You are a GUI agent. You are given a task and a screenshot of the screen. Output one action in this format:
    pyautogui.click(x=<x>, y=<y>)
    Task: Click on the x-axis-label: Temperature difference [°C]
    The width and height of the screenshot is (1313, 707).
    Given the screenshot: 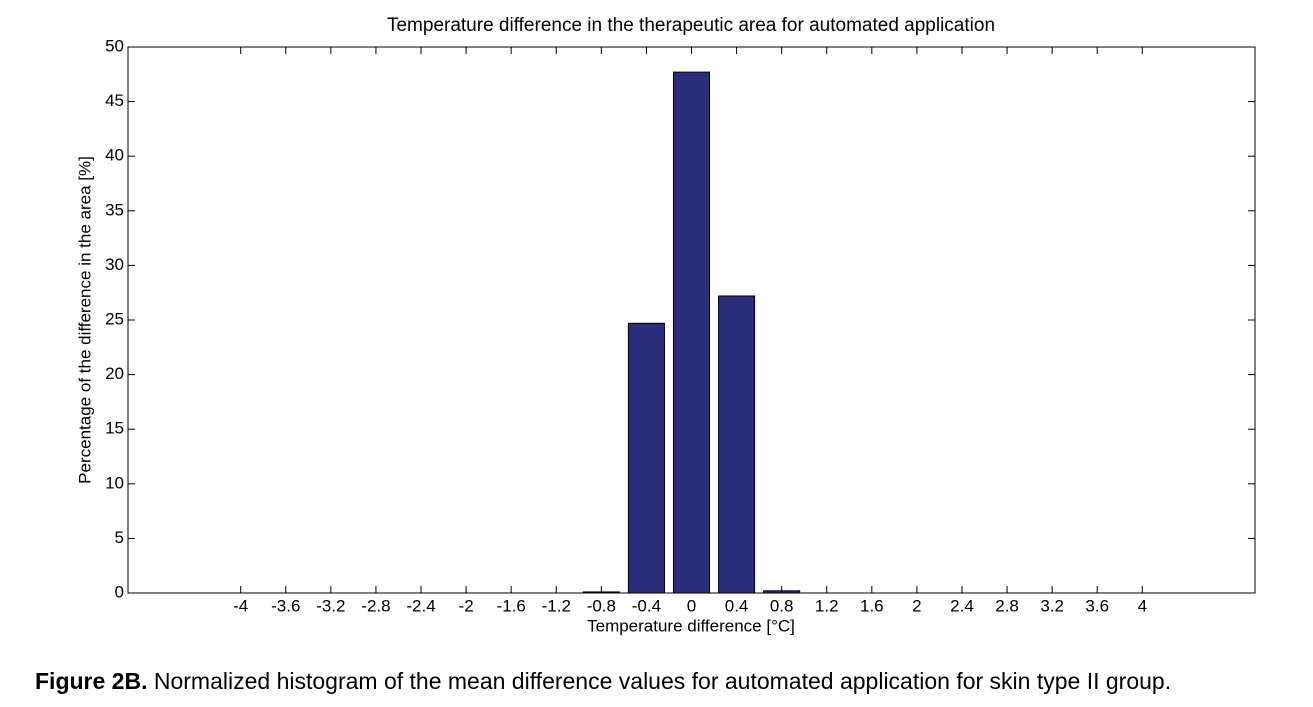 What is the action you would take?
    pyautogui.click(x=691, y=625)
    